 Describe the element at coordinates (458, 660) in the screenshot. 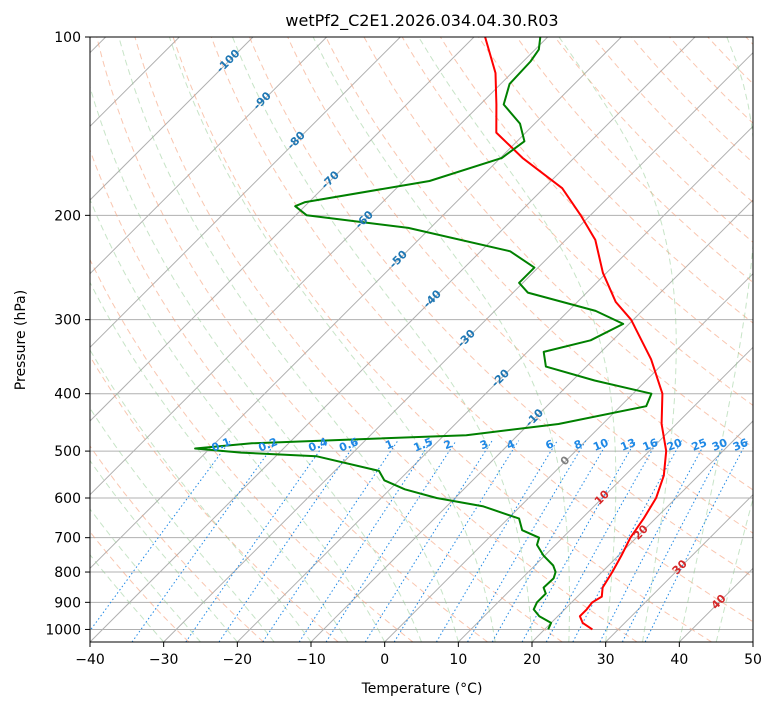

I see `x-tick-label: 10` at that location.